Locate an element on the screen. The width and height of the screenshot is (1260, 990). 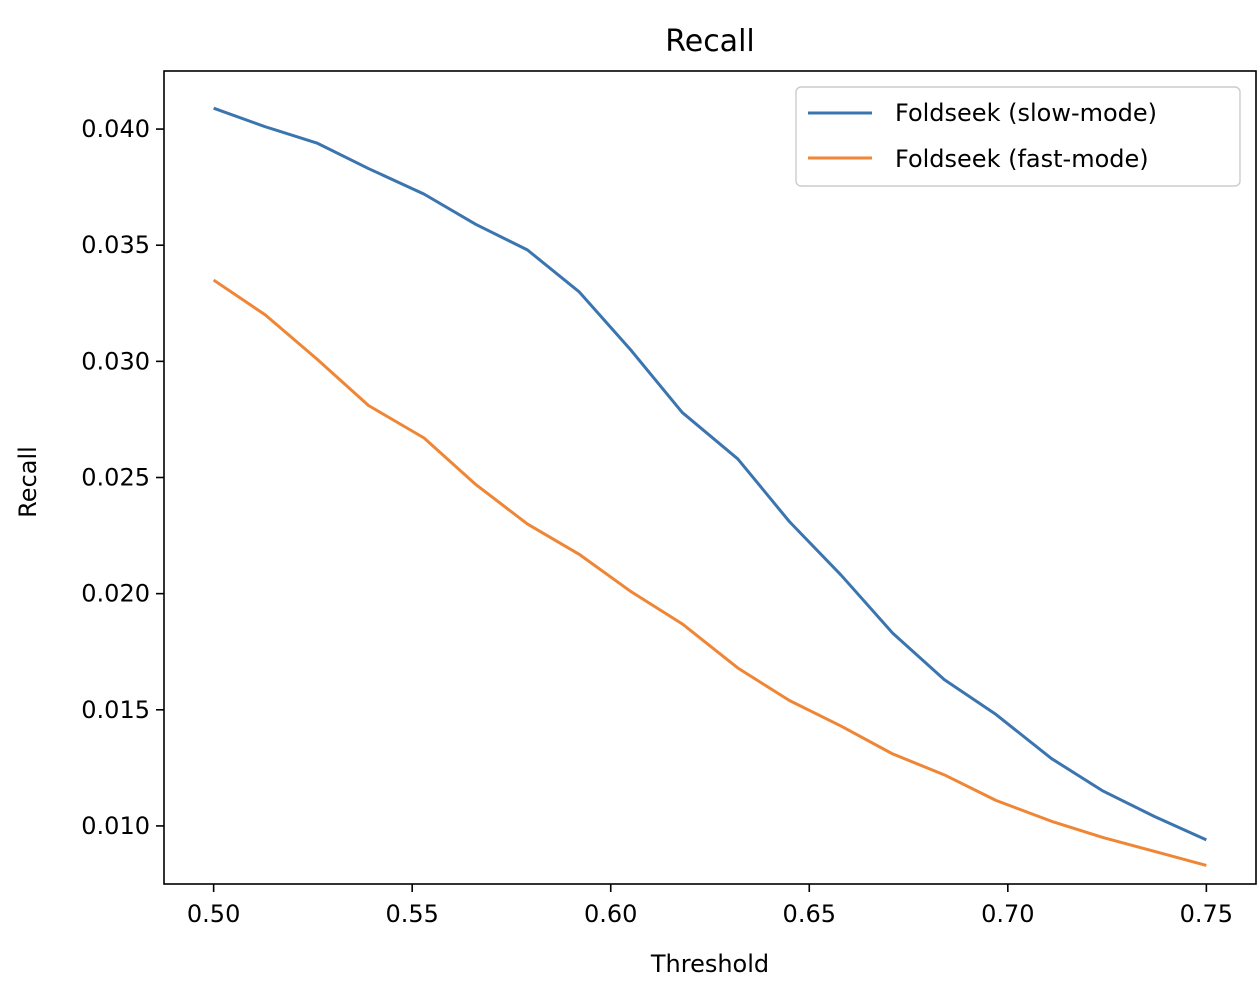
y-axis: 0.010 0.015 0.020 0.025 0.030 0.035 0.040 is located at coordinates (122, 477).